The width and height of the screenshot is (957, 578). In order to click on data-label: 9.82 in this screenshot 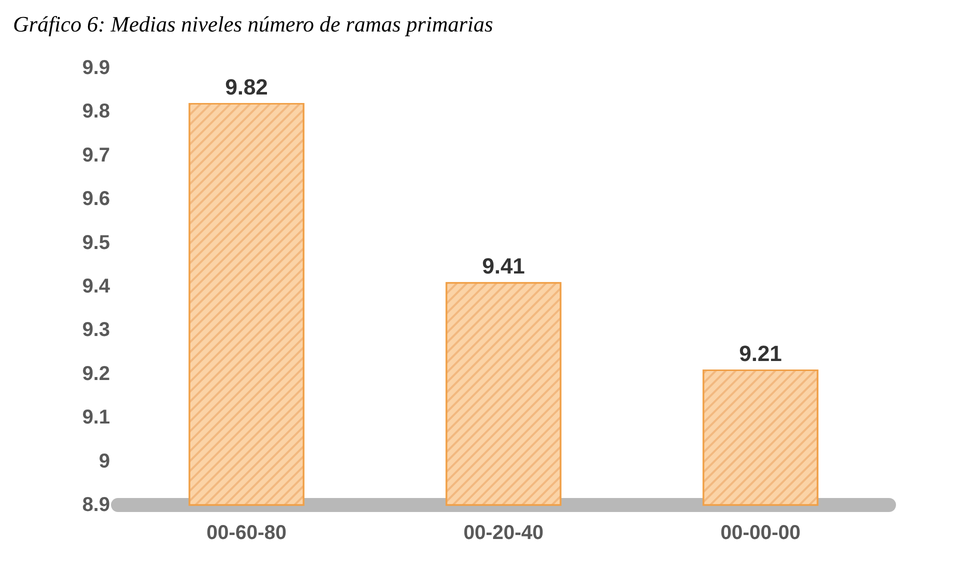, I will do `click(246, 87)`.